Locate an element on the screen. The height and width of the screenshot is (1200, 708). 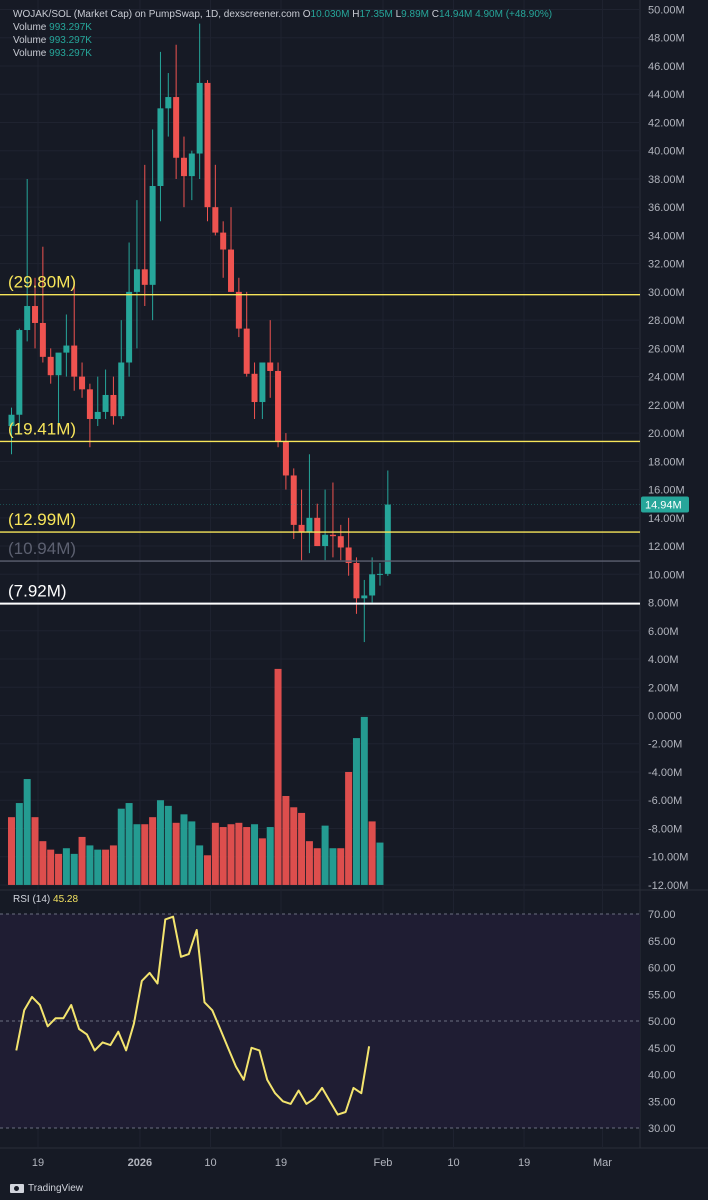
level-label: (19.41M) is located at coordinates (42, 428).